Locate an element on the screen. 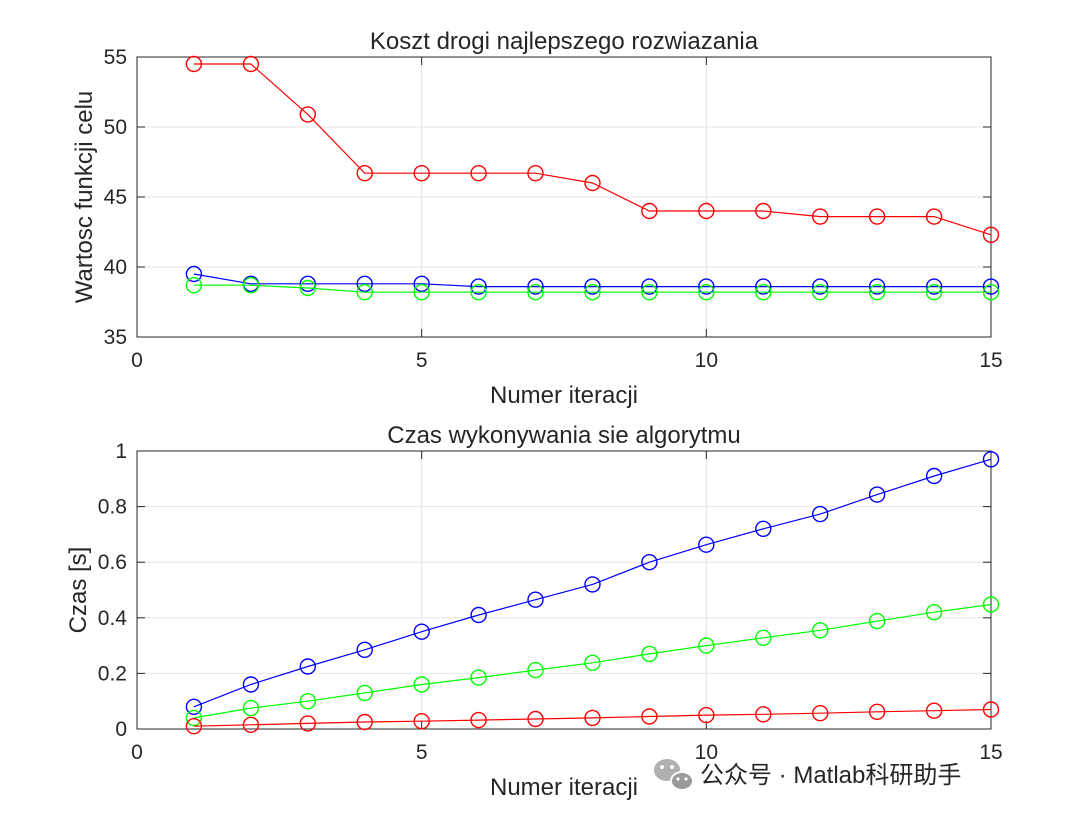 The width and height of the screenshot is (1080, 816). cost-chart-y-tick-label-40: 40 is located at coordinates (115, 267).